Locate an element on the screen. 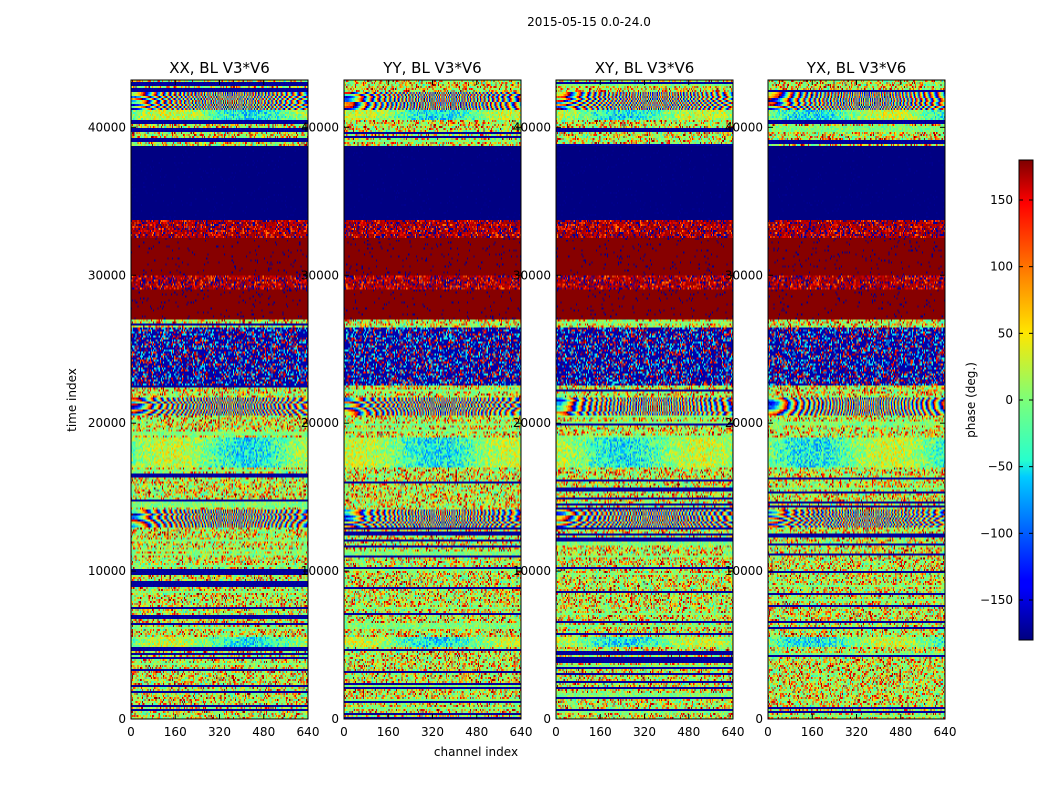  colorbar-ticks: −150 −100 −50 0 50 100 150 is located at coordinates (1006, 400).